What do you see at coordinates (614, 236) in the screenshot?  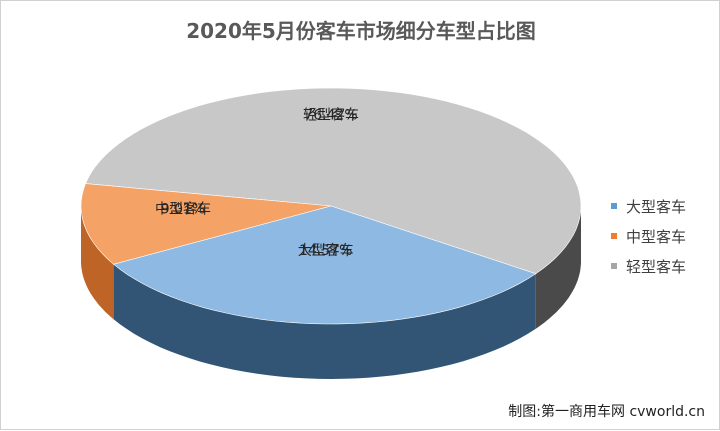 I see `legend-swatch-medium` at bounding box center [614, 236].